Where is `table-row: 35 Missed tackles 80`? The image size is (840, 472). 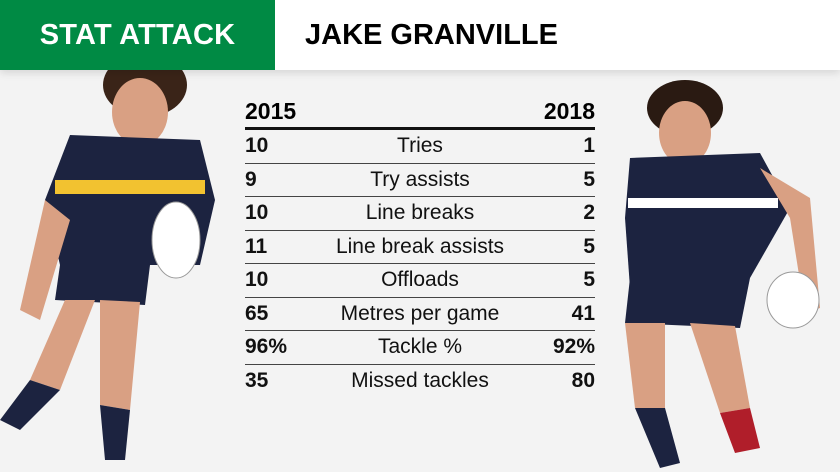 table-row: 35 Missed tackles 80 is located at coordinates (420, 381).